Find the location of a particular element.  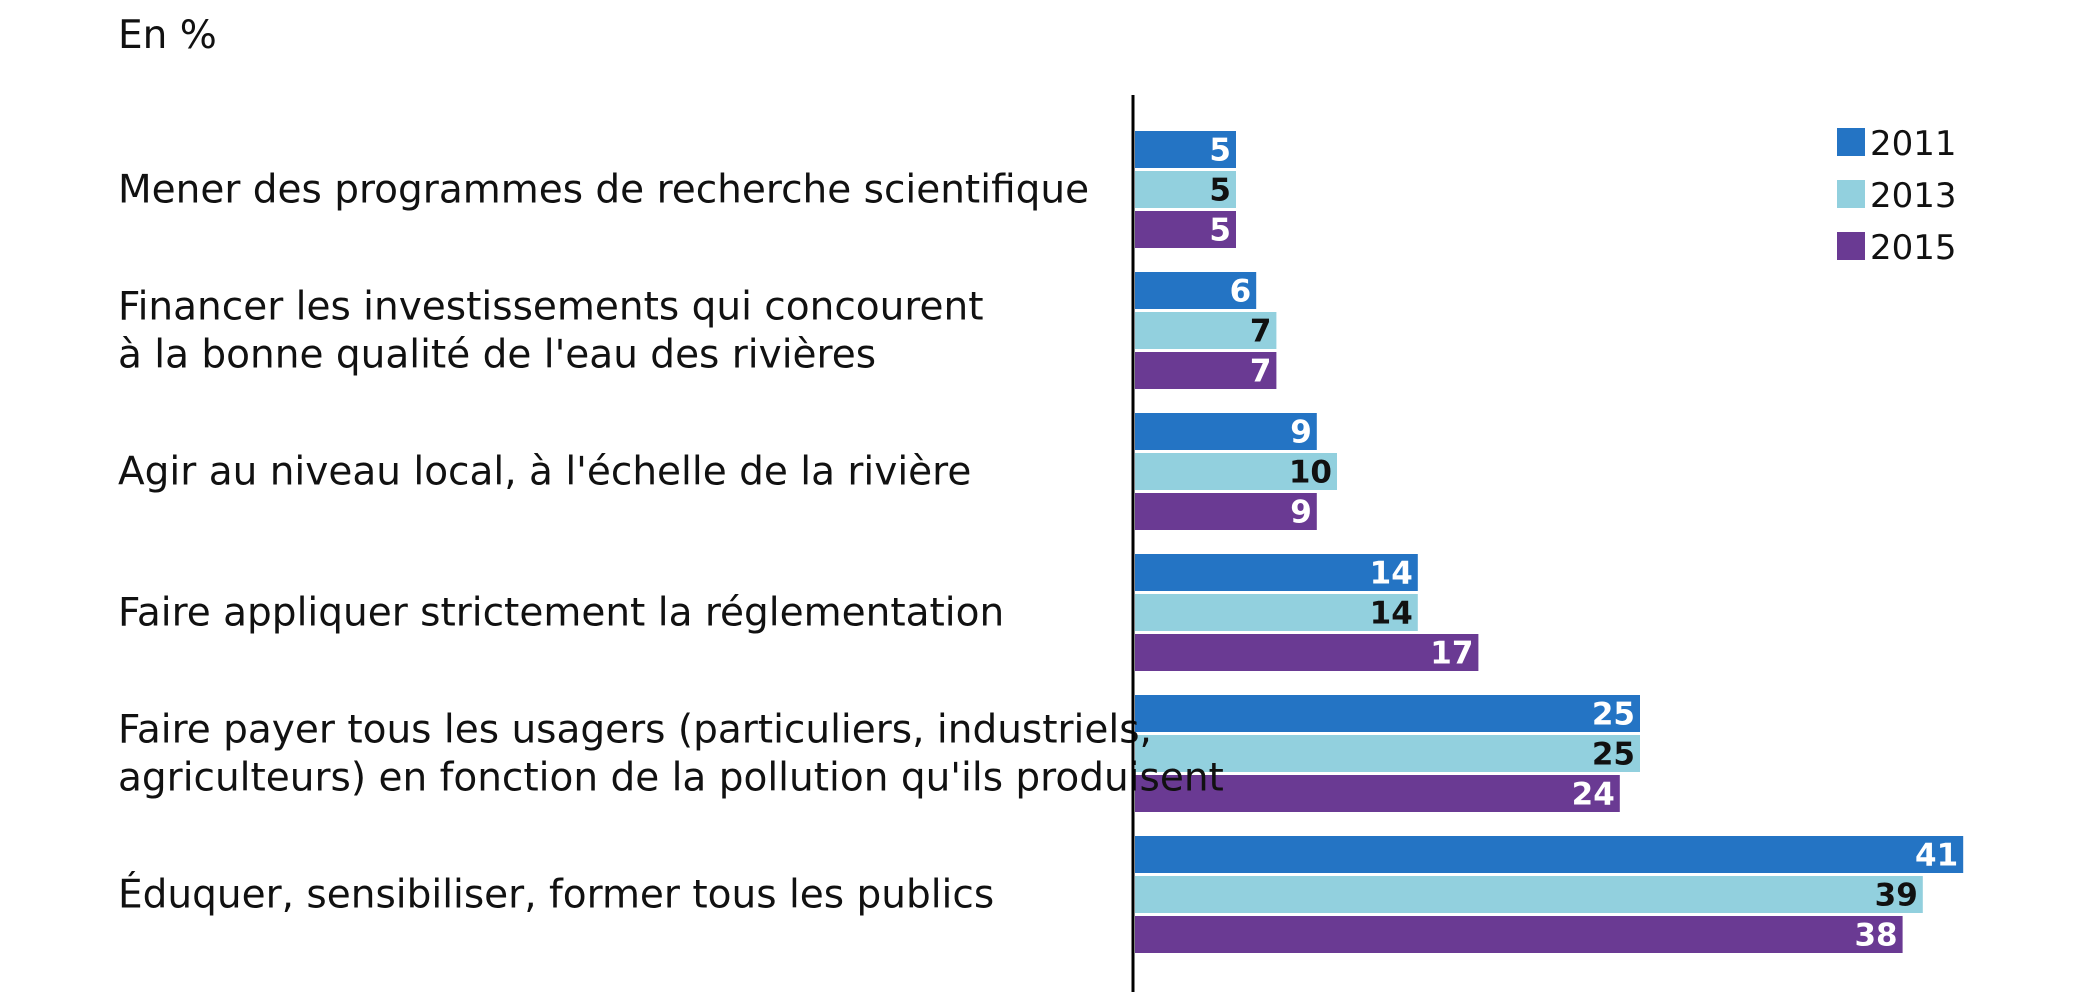

legend-label-2013: 2013 is located at coordinates (1913, 196).